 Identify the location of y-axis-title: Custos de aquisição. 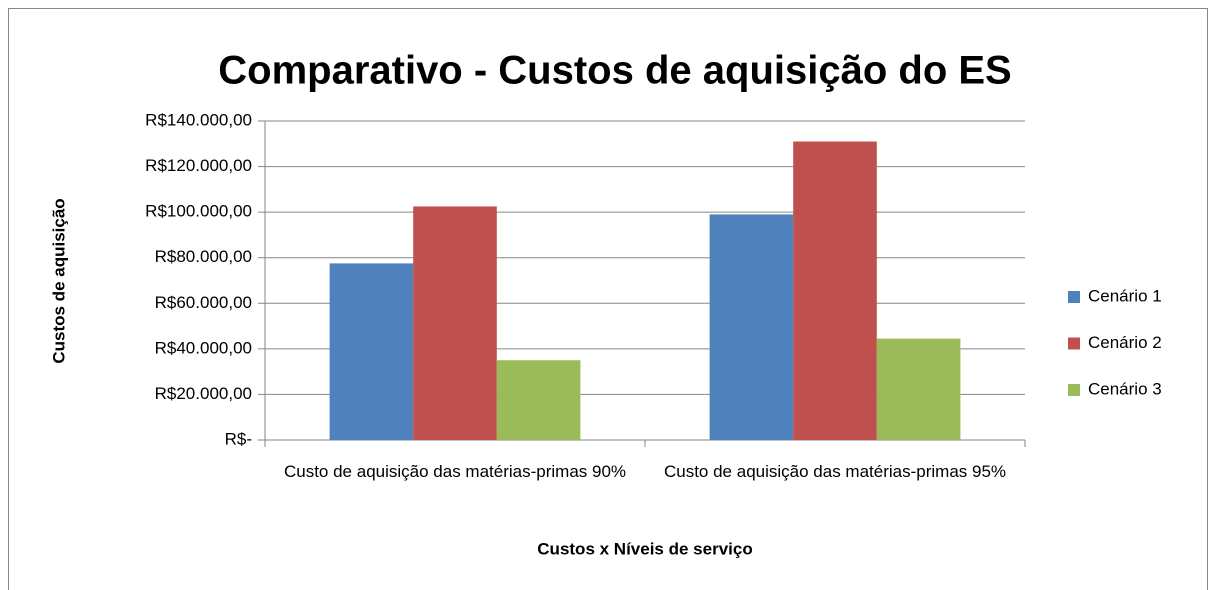
(58, 280).